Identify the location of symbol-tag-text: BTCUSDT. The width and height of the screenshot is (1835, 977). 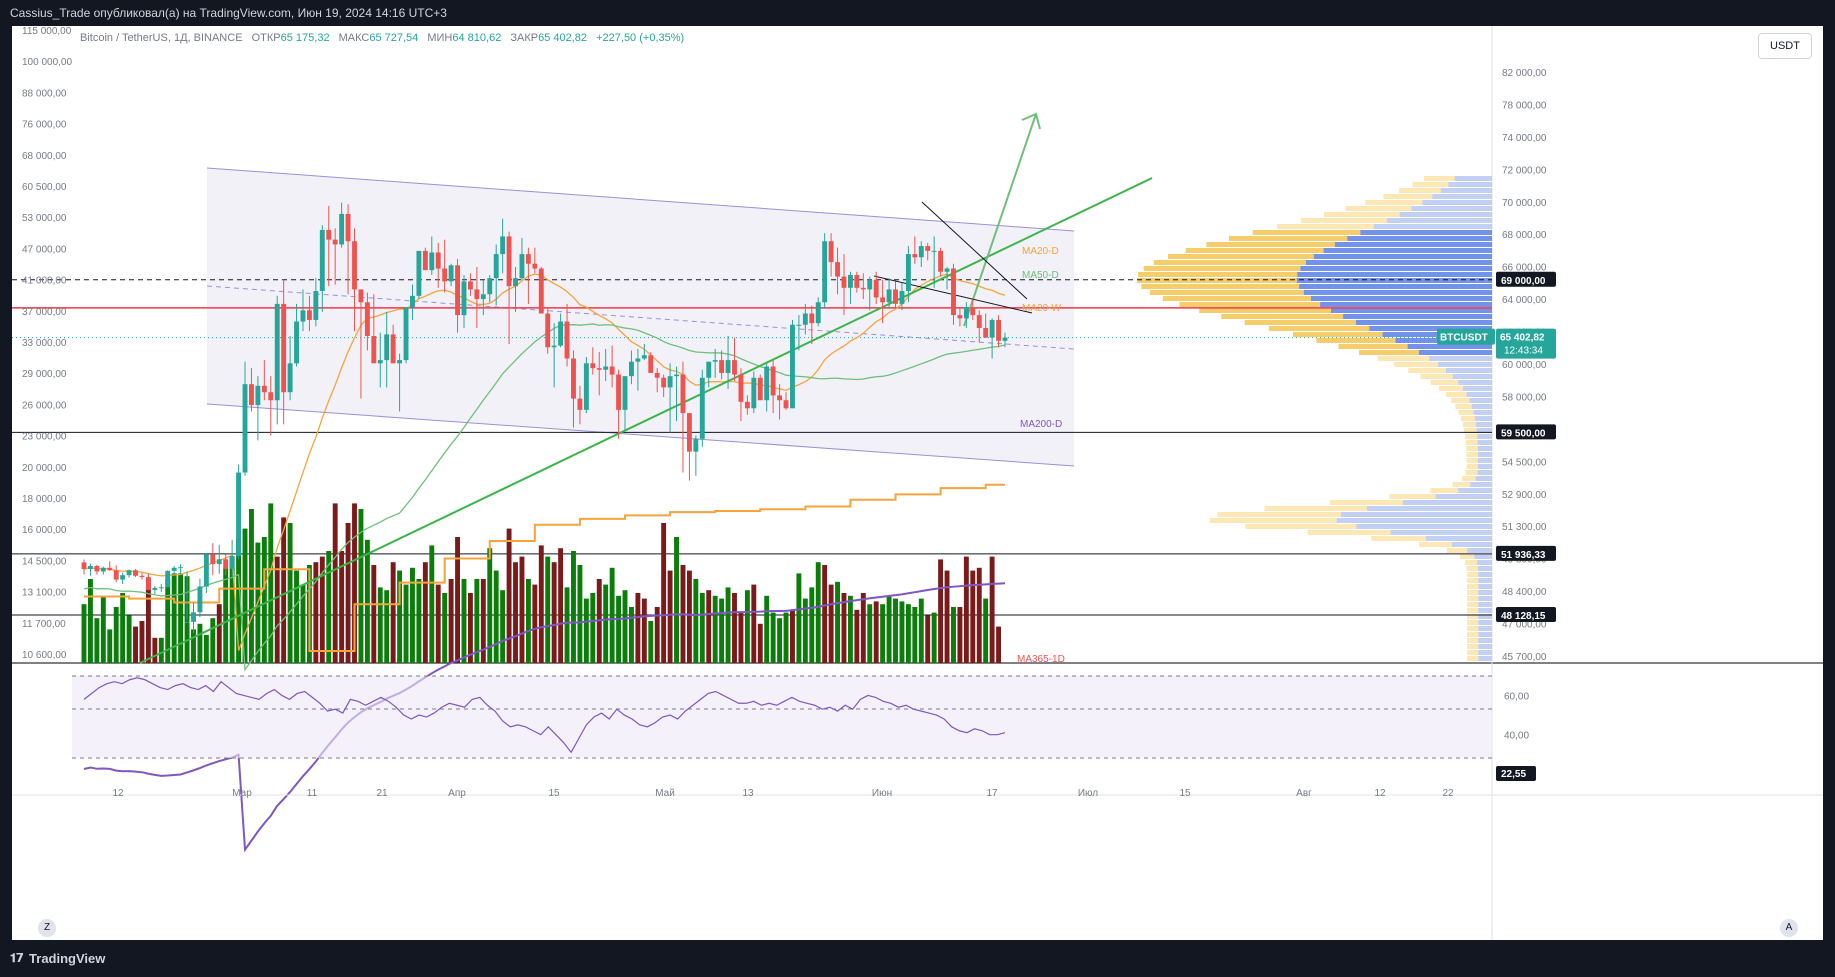
(1464, 338).